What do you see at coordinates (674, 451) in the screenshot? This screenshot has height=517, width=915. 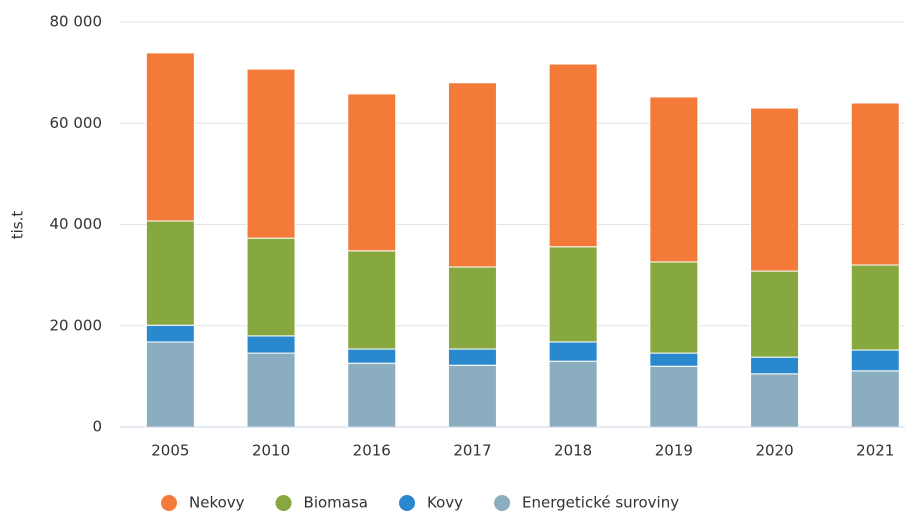 I see `x-tick-label: 2019` at bounding box center [674, 451].